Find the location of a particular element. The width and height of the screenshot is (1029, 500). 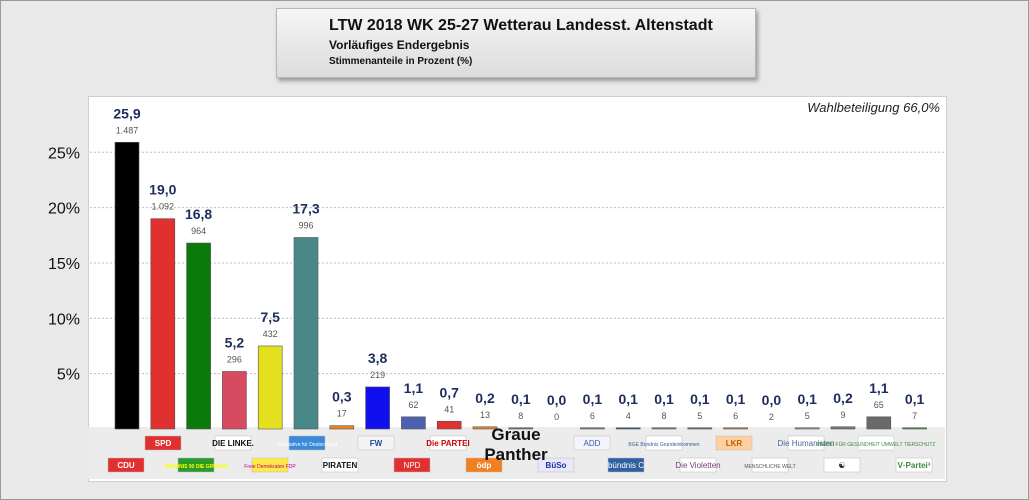

votes-label: 0 is located at coordinates (556, 417).